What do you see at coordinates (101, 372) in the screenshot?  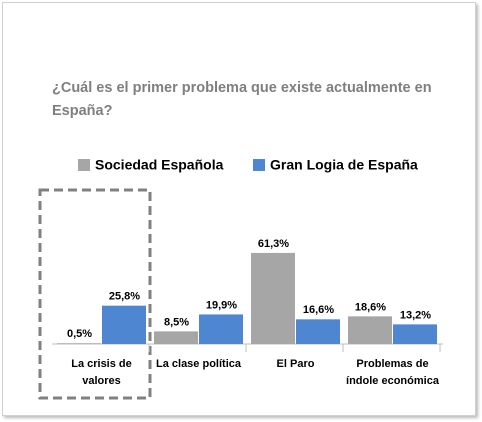 I see `category-label: La crisis de valores` at bounding box center [101, 372].